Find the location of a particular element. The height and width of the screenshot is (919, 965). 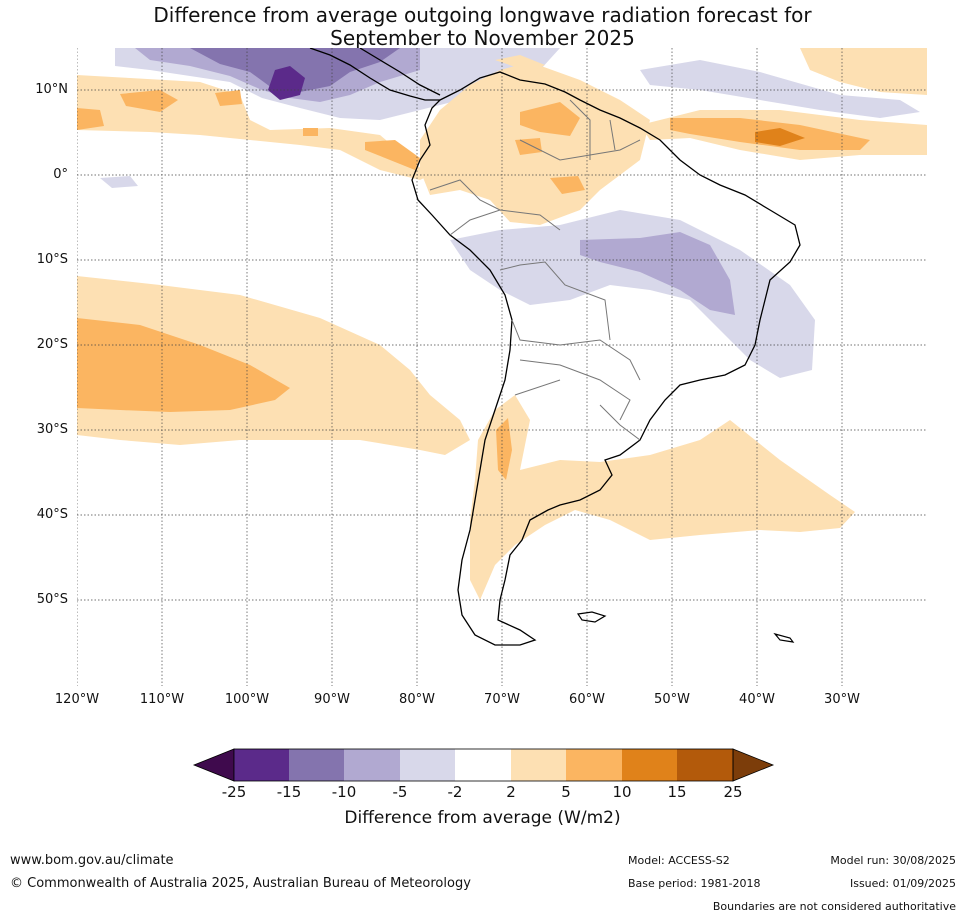

country-borders is located at coordinates (535, 270).